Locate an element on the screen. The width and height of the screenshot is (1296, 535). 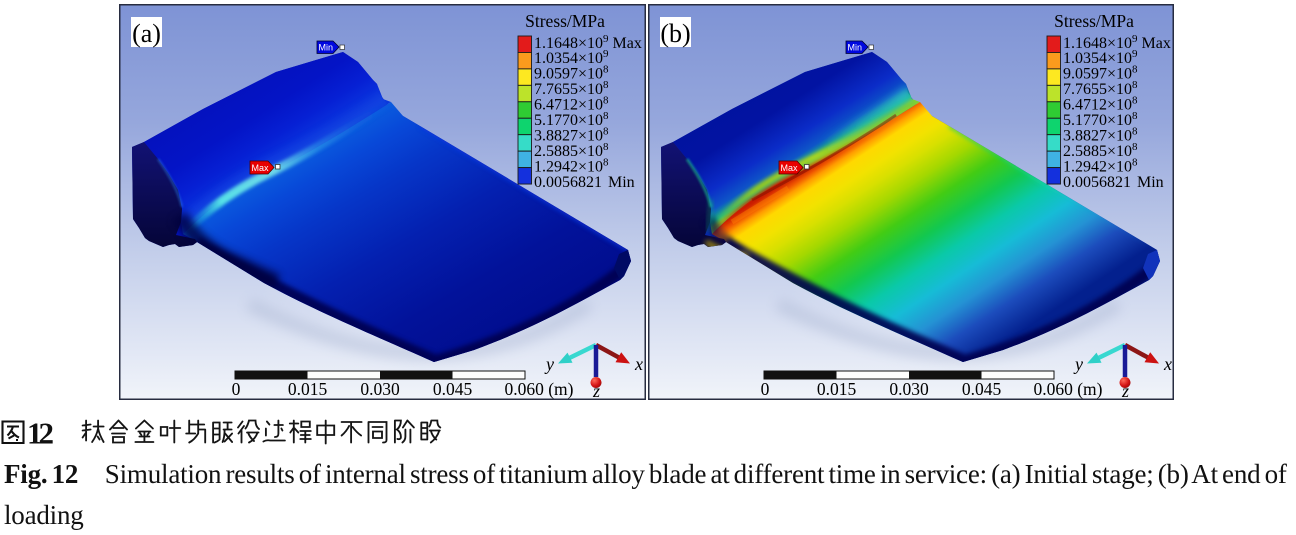
svg-text: (a) is located at coordinates (146, 33).